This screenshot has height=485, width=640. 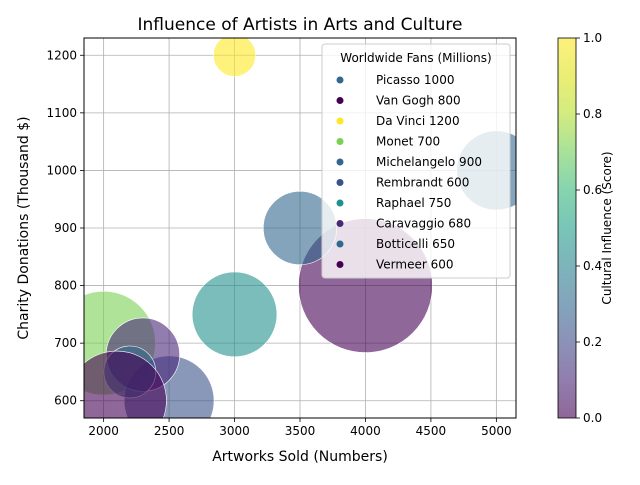 What do you see at coordinates (592, 38) in the screenshot?
I see `colorbar-tick-label: 1.0` at bounding box center [592, 38].